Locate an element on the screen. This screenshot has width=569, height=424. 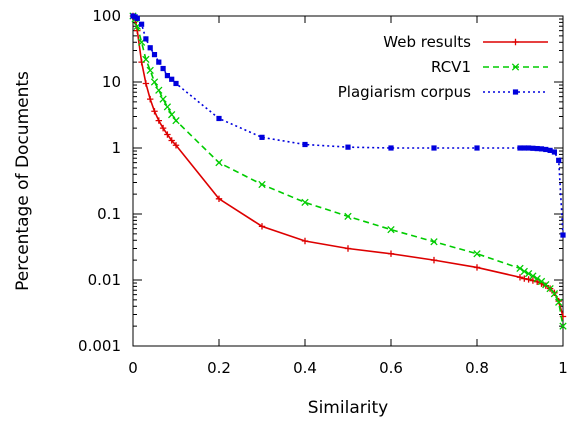
x-tick-label: 0.6 is located at coordinates (391, 368).